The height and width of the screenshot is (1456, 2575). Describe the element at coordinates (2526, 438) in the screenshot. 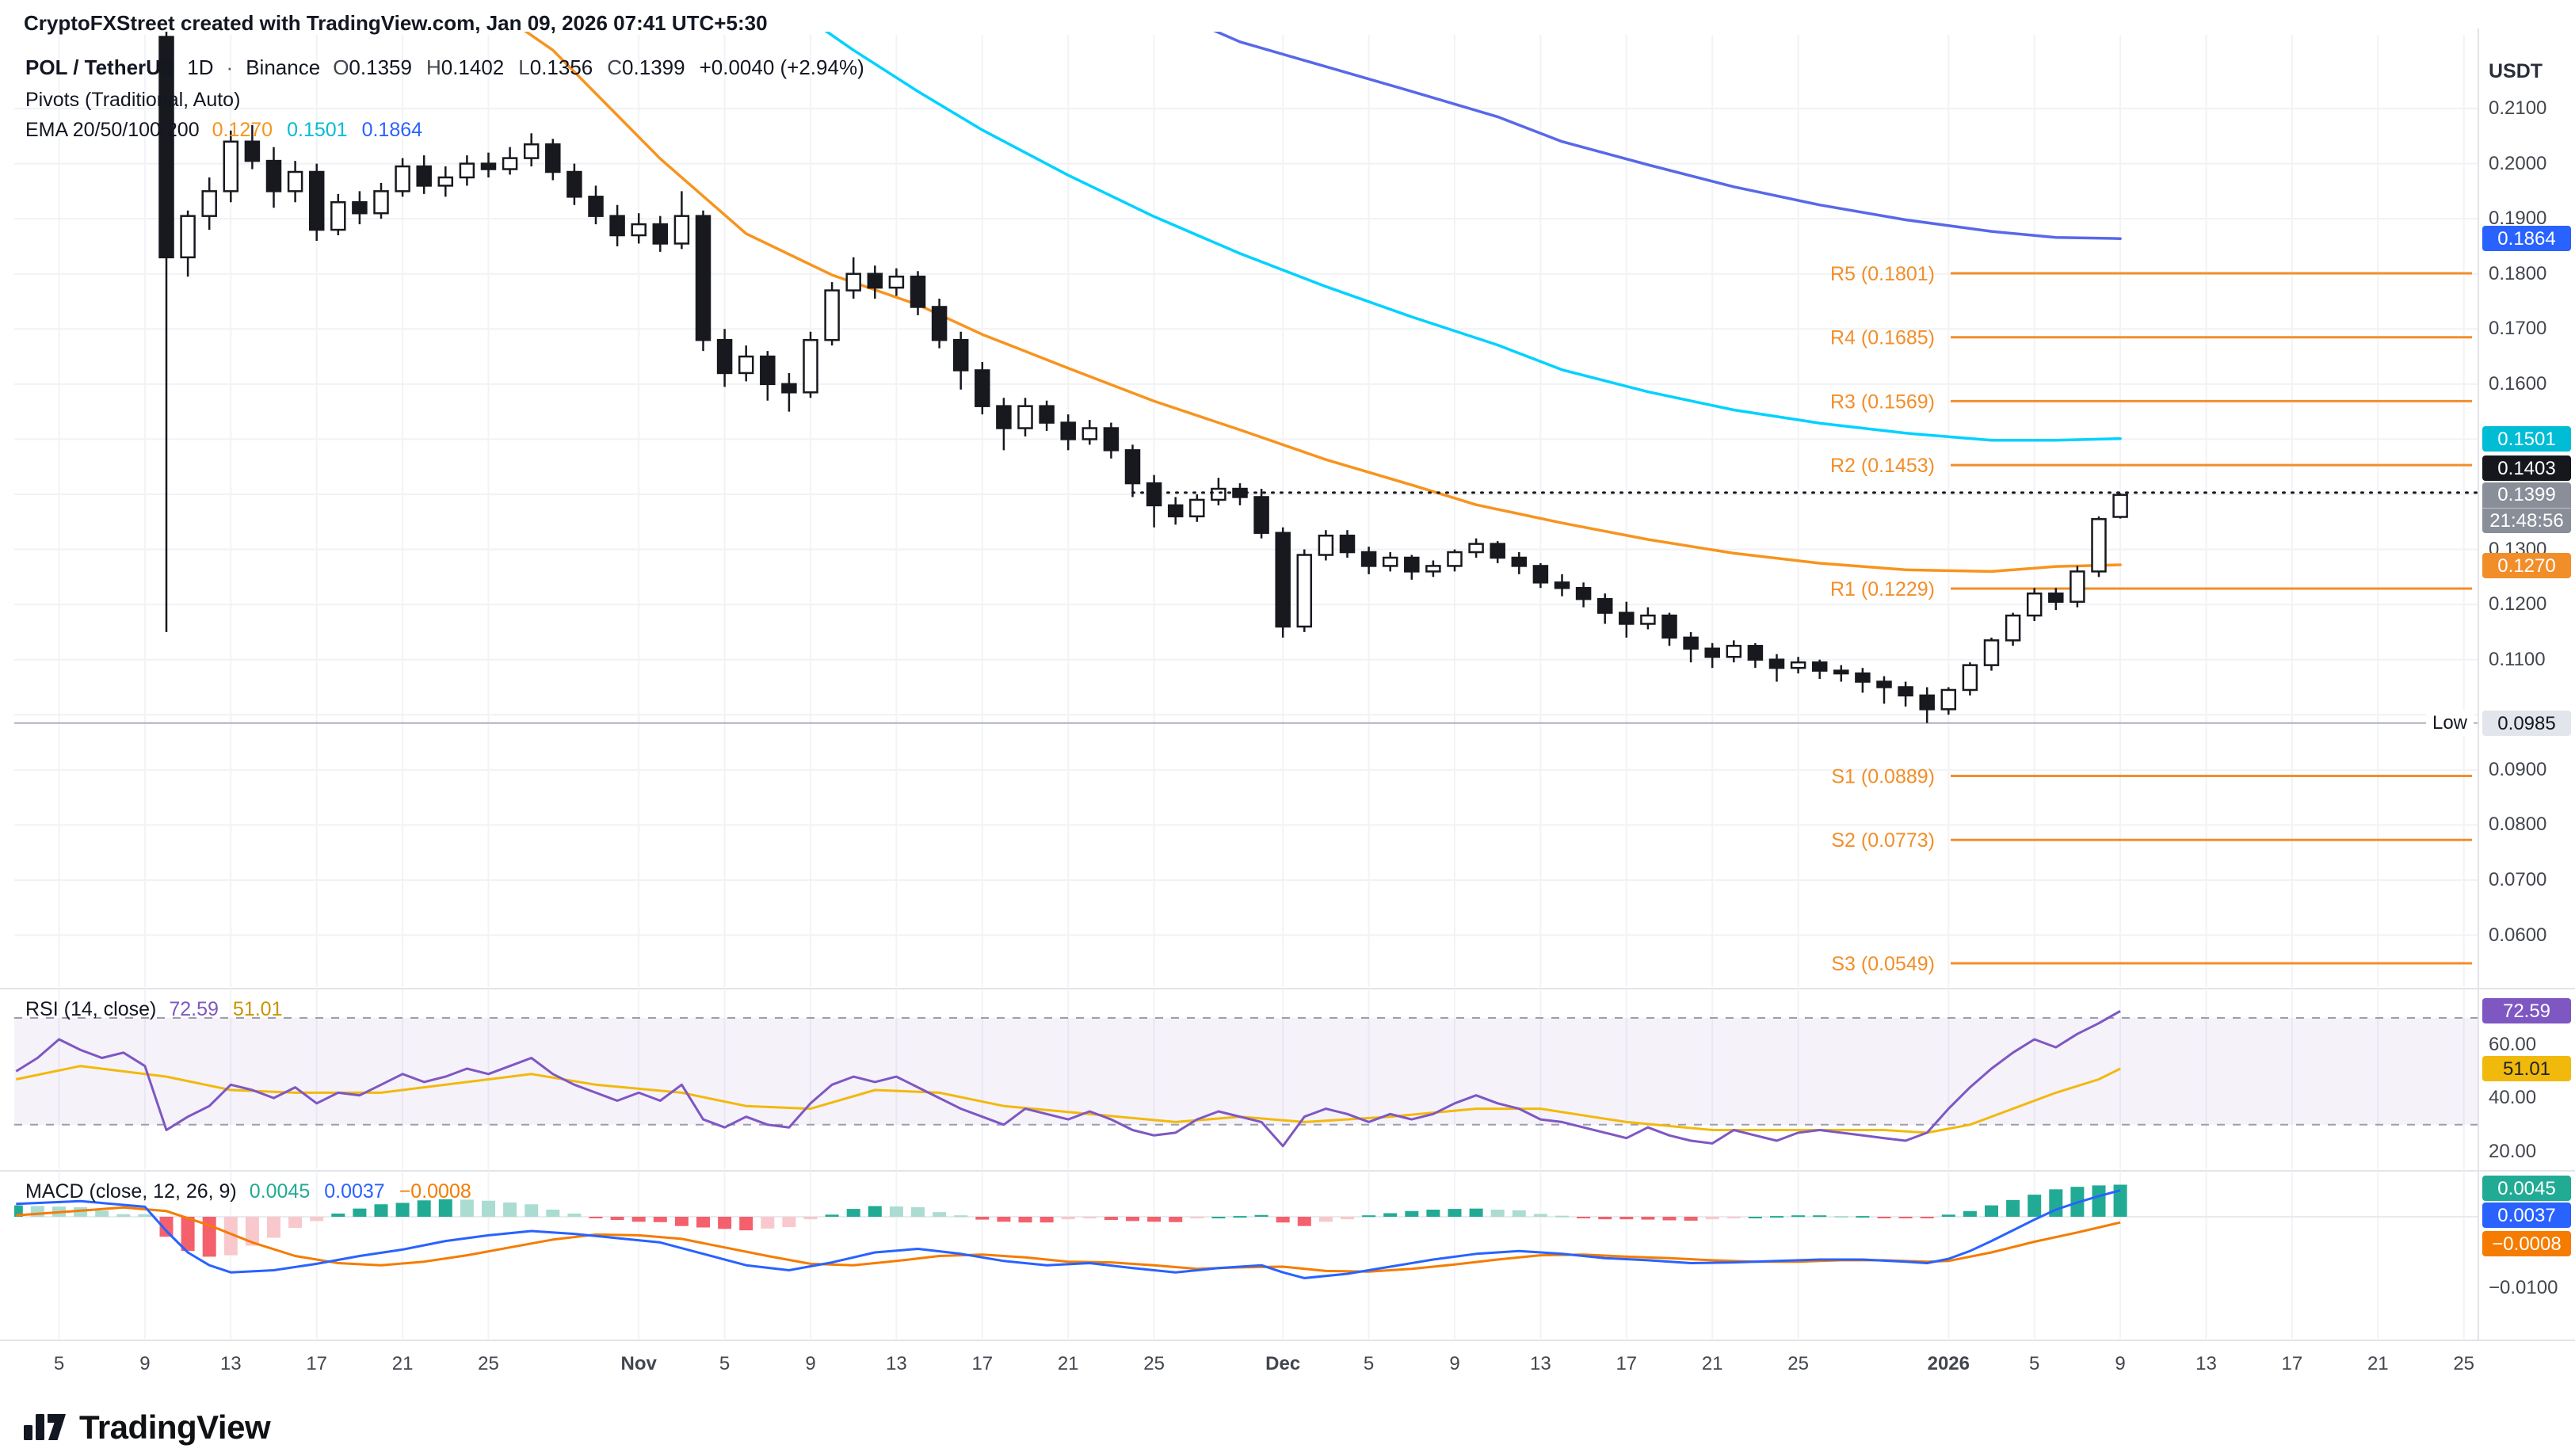

I see `price-badge-0.1501: 0.1501` at that location.